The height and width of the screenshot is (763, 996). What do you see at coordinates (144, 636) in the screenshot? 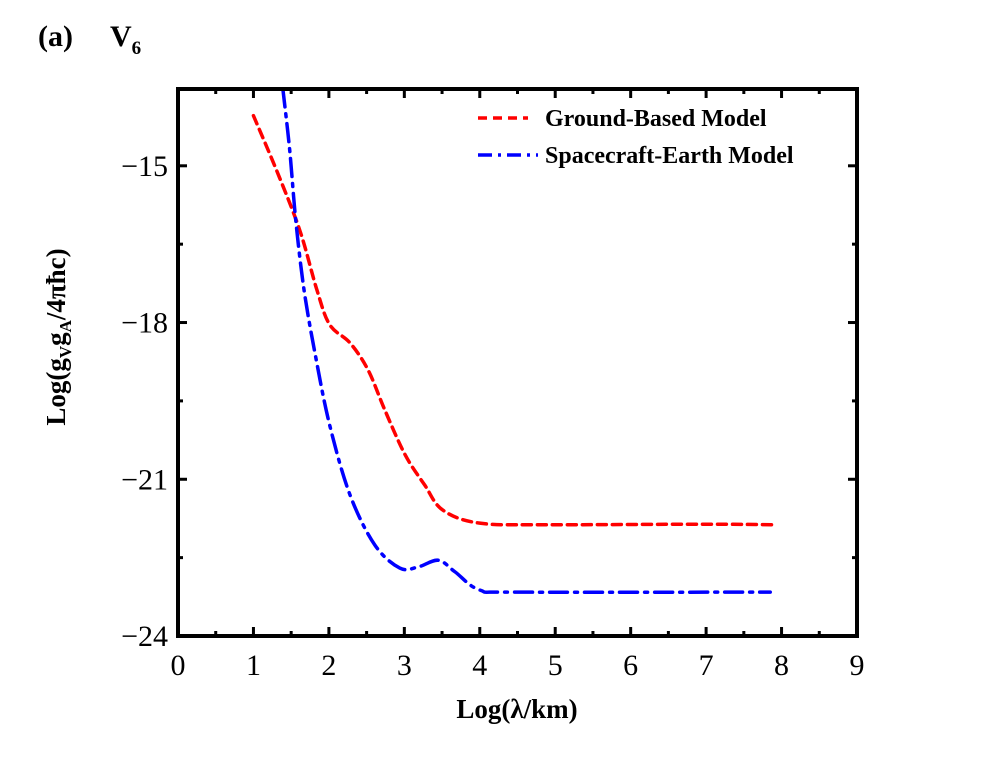
I see `y-tick-label: −24` at bounding box center [144, 636].